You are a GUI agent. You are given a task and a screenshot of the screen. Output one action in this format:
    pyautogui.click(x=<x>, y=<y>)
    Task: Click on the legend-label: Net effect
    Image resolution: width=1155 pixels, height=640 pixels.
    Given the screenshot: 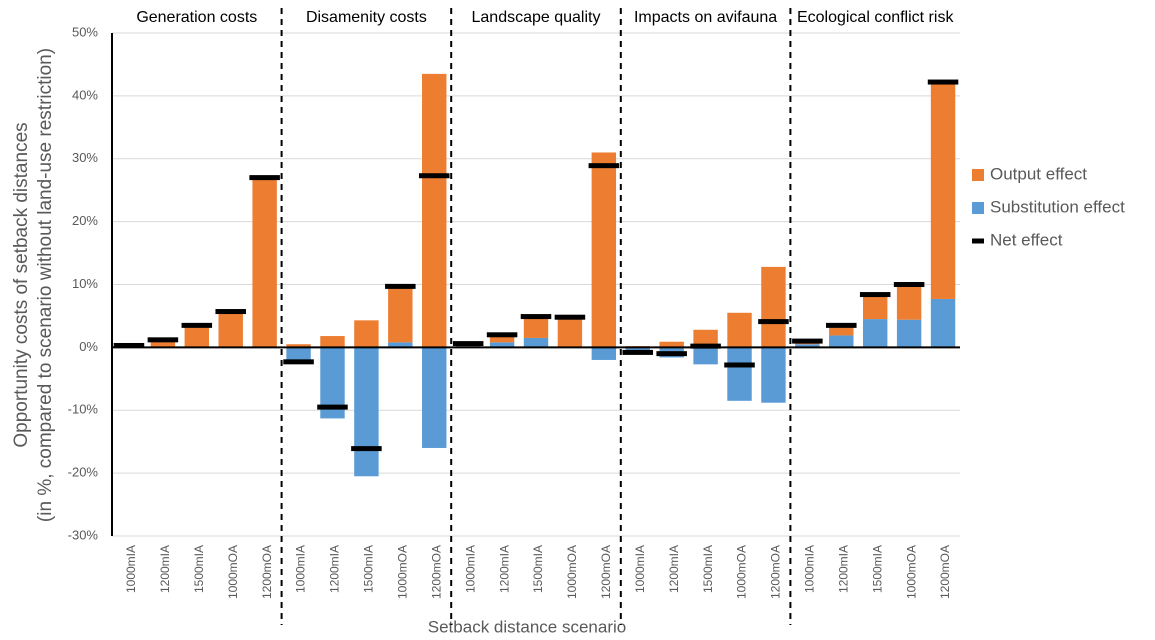 What is the action you would take?
    pyautogui.click(x=1026, y=239)
    